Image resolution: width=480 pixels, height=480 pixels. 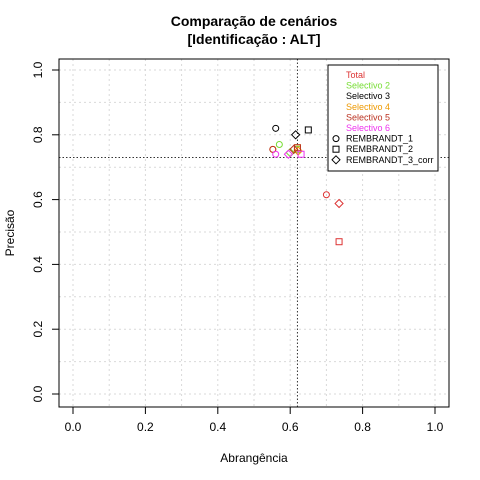 What do you see at coordinates (379, 149) in the screenshot?
I see `legend-entry-rembrandt_2: REMBRANDT_2` at bounding box center [379, 149].